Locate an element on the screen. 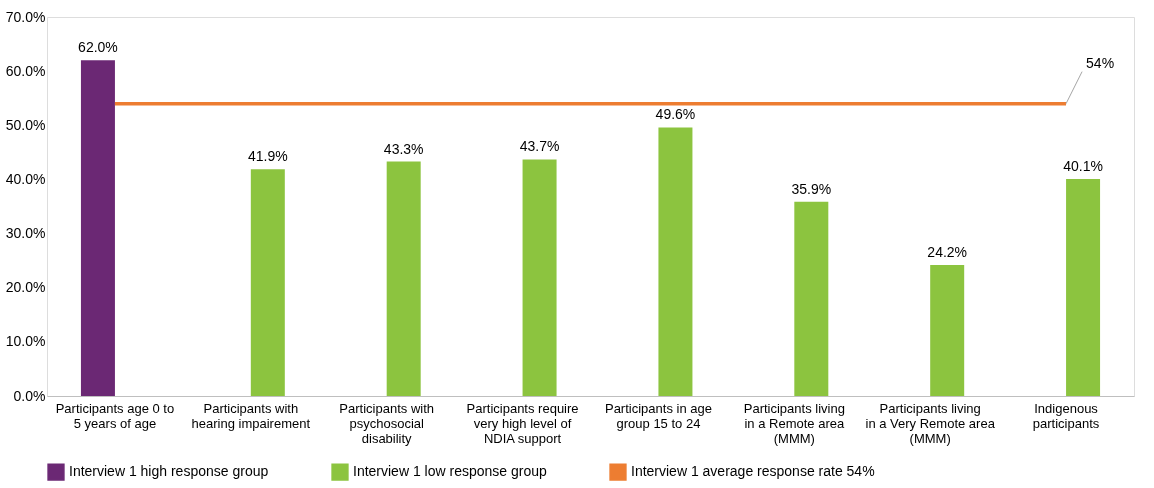  x-tick-label: Participants age 0 to 5 years of age is located at coordinates (115, 415).